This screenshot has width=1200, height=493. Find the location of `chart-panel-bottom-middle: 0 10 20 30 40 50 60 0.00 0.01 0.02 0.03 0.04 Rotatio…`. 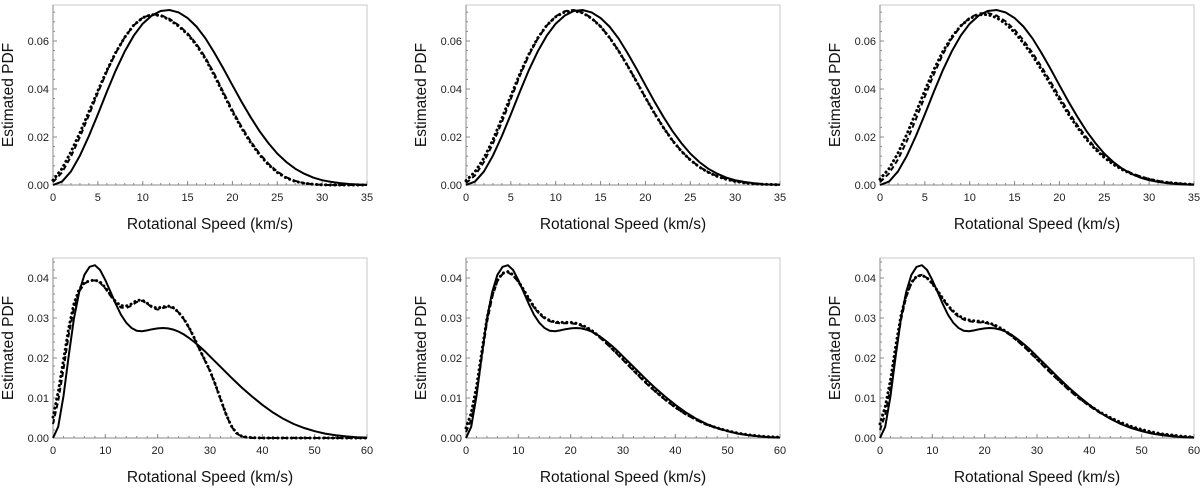

chart-panel-bottom-middle: 0 10 20 30 40 50 60 0.00 0.01 0.02 0.03 0.04 Rotatio… is located at coordinates (599, 371).